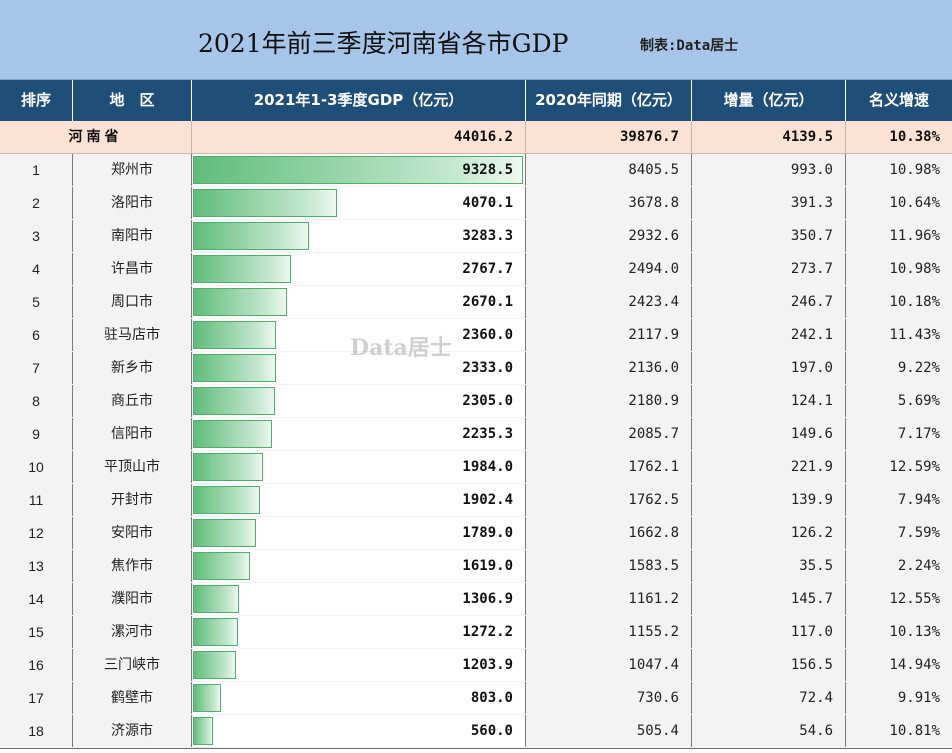 Image resolution: width=952 pixels, height=753 pixels. I want to click on rank-cell: 16, so click(36, 665).